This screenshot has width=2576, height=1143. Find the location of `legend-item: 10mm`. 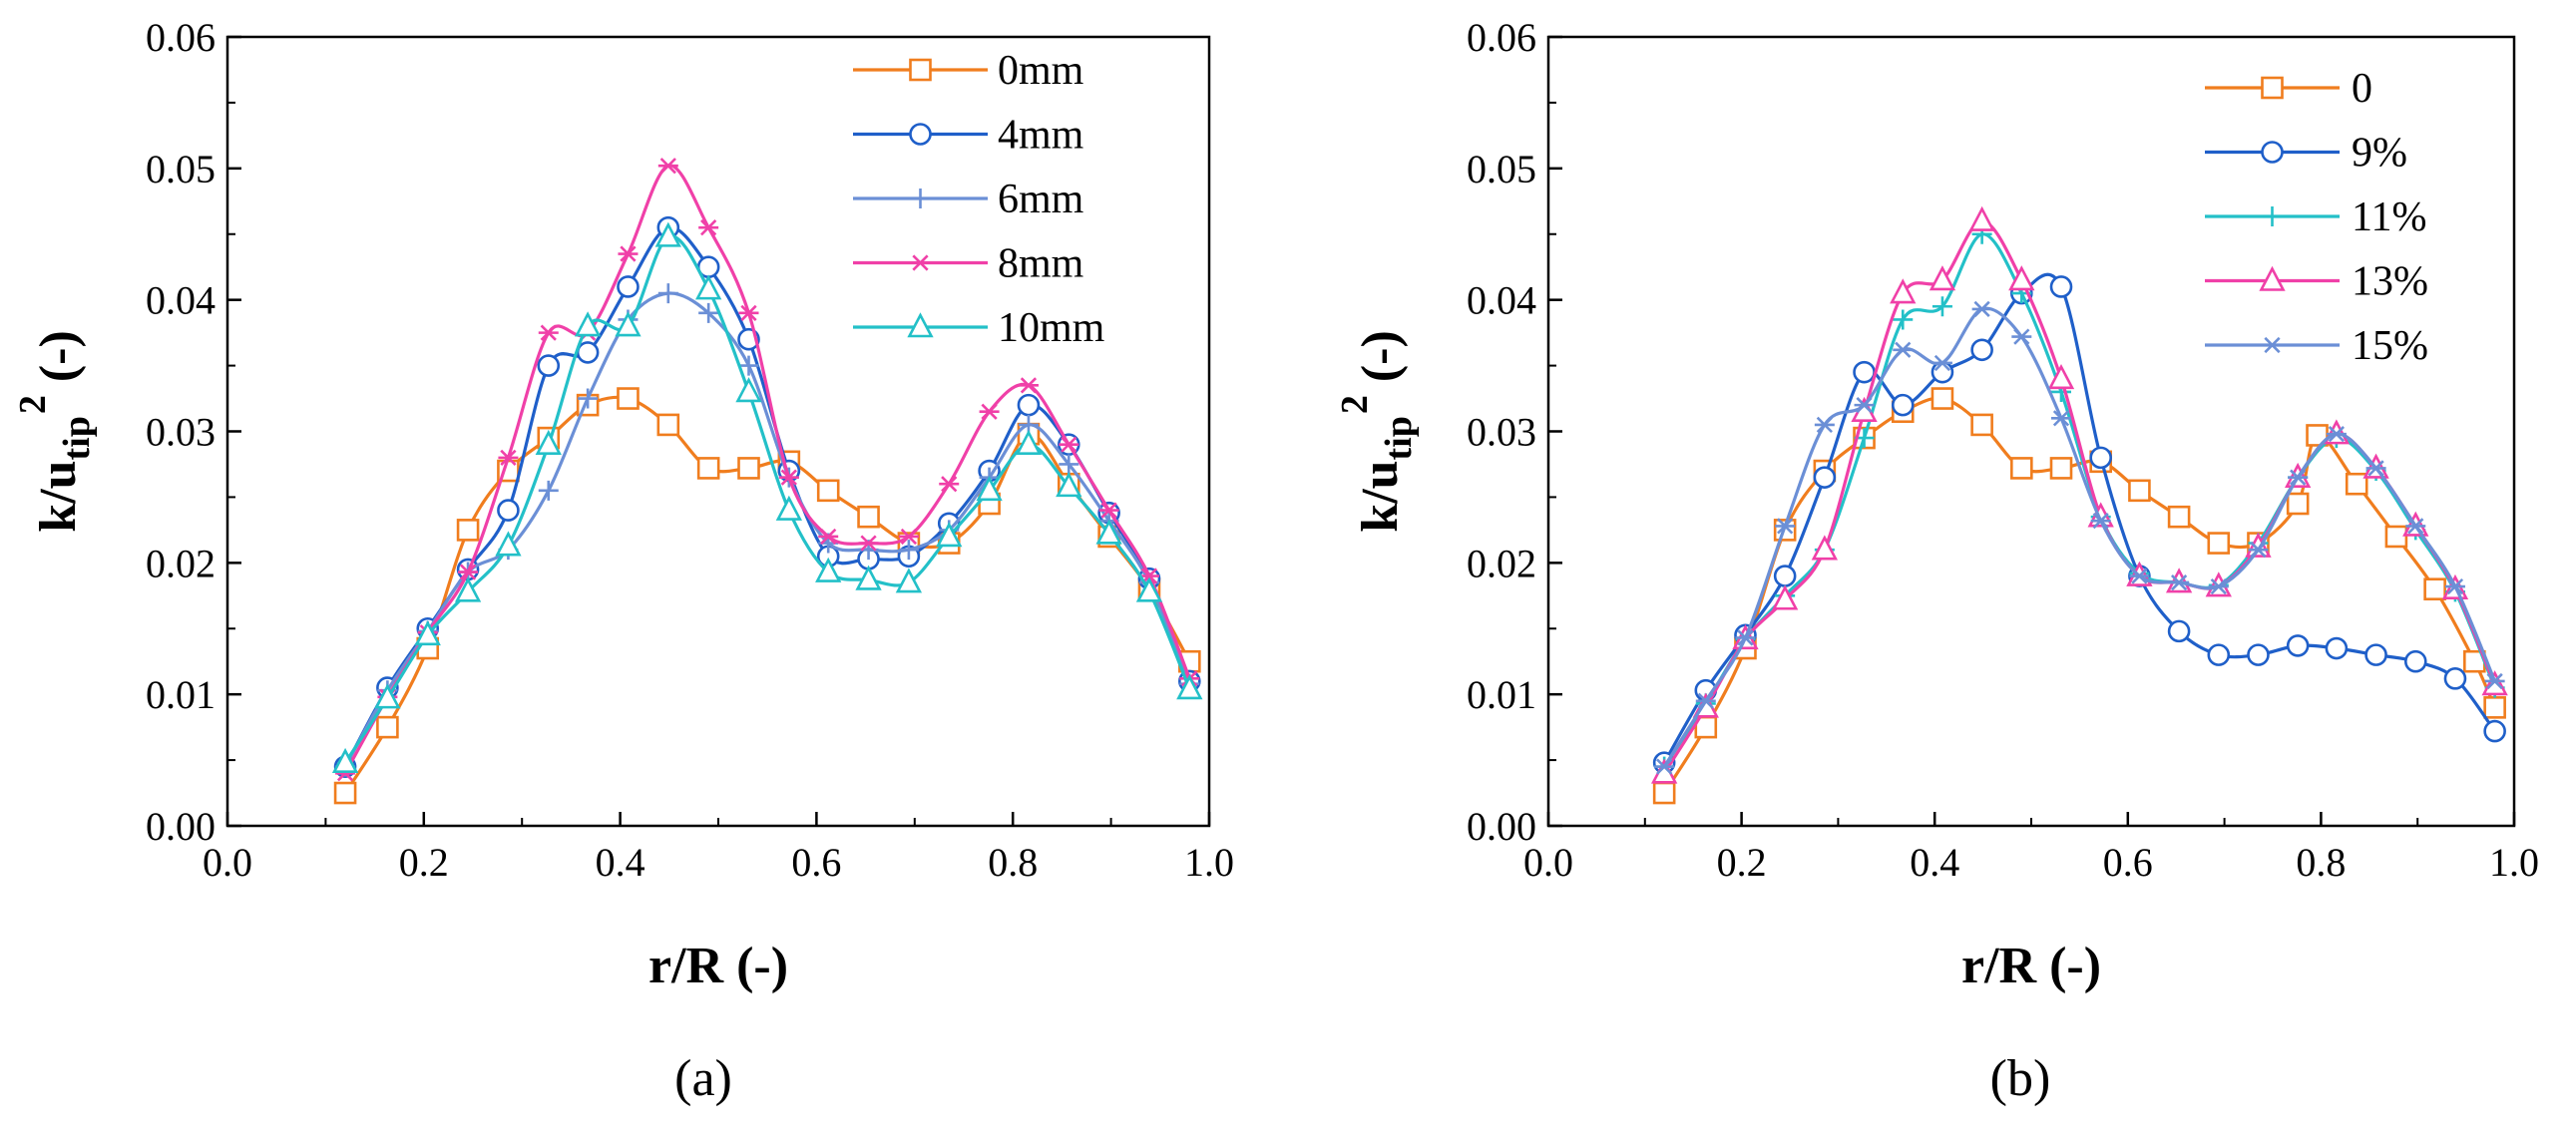

legend-item: 10mm is located at coordinates (979, 328).